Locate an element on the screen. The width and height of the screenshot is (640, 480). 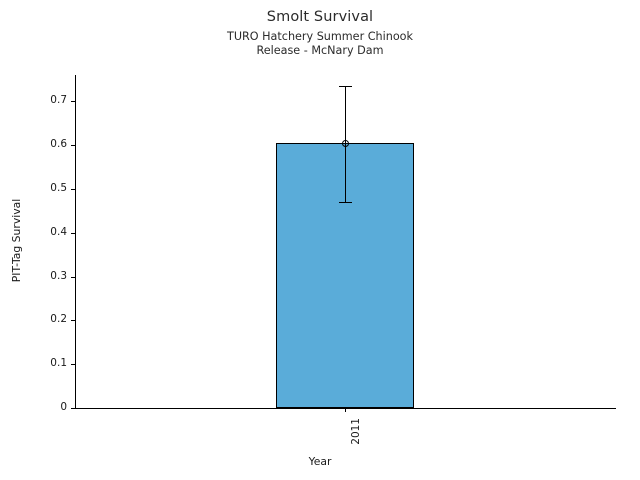
error-bar-cap-upper is located at coordinates (345, 86).